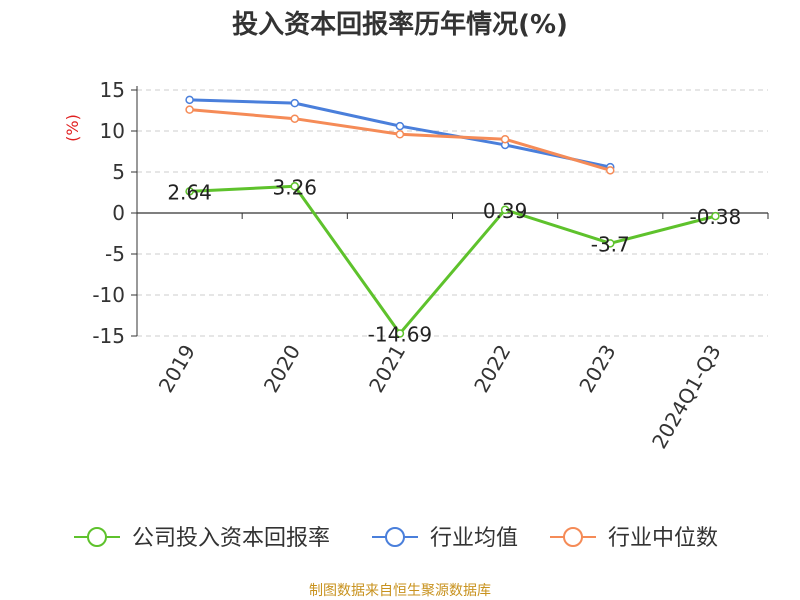 The image size is (800, 600). Describe the element at coordinates (597, 369) in the screenshot. I see `x-tick-label: 2023` at that location.